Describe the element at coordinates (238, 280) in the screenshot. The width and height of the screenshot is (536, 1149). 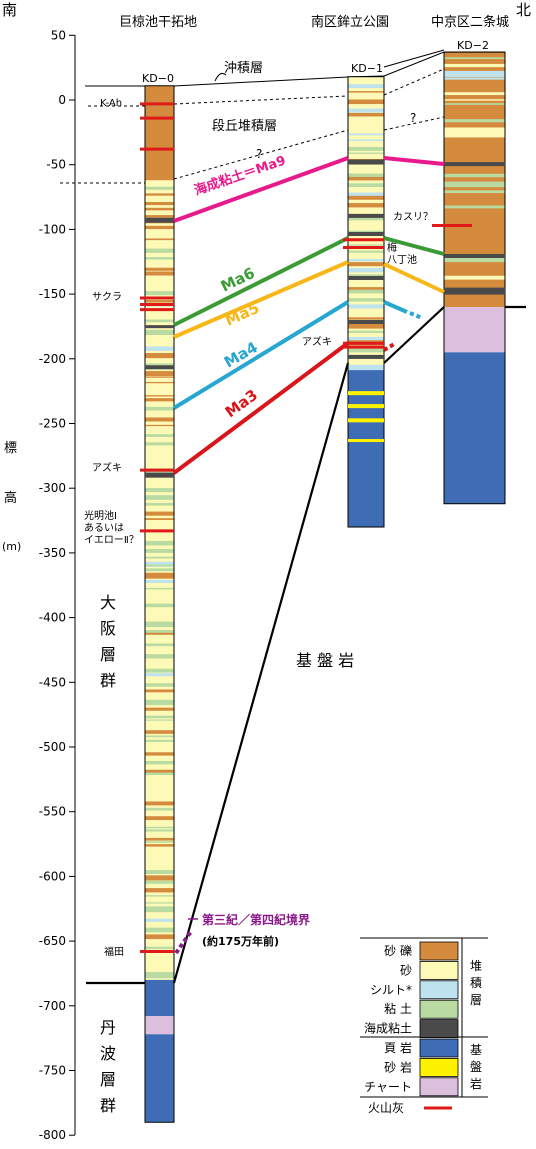
I see `ma6-label: Ma6` at that location.